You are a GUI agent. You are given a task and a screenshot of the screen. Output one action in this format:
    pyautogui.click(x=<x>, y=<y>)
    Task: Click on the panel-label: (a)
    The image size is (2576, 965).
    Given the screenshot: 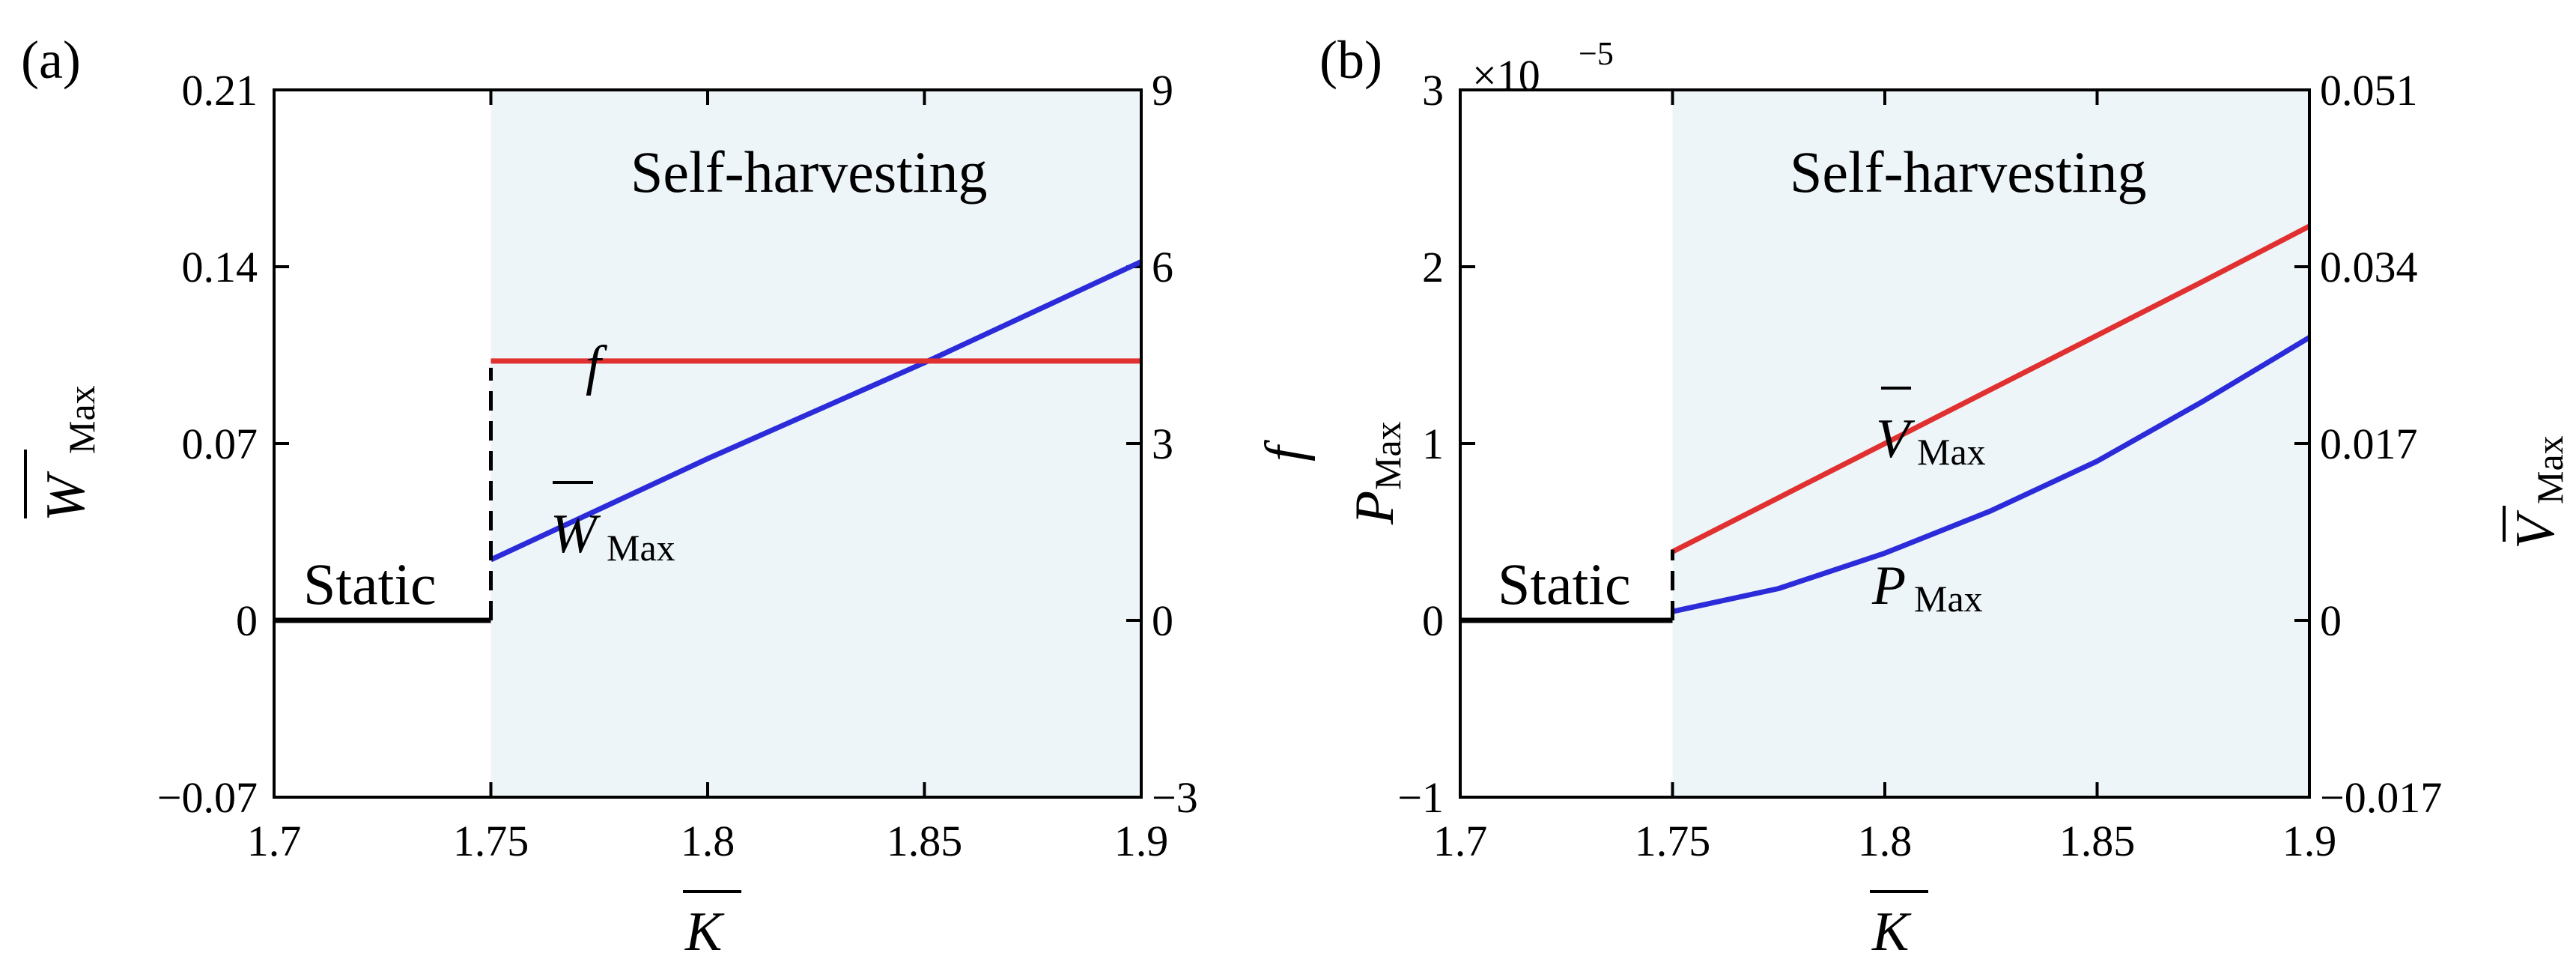 What is the action you would take?
    pyautogui.click(x=51, y=60)
    